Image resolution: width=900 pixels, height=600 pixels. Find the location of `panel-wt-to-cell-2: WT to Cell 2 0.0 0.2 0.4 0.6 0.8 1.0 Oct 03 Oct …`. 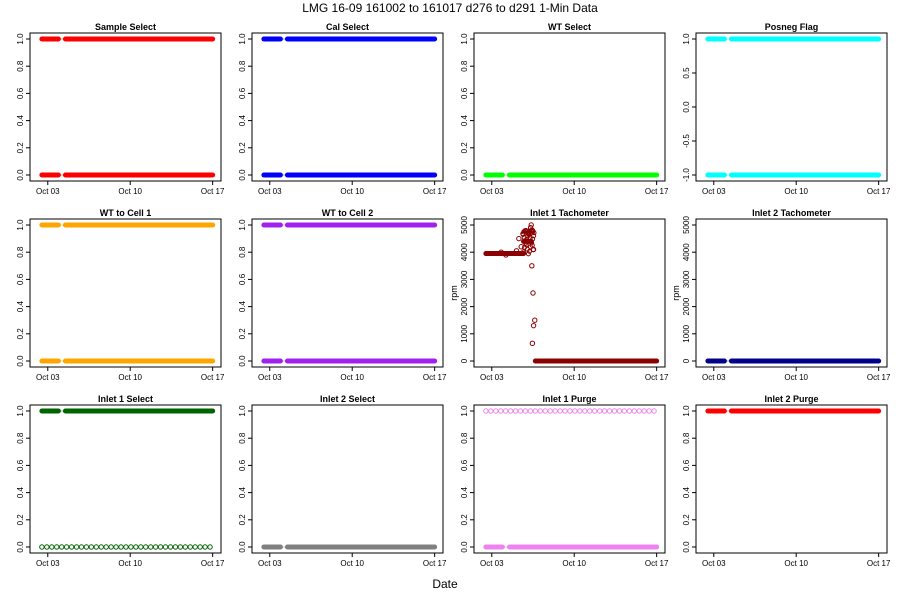

panel-wt-to-cell-2: WT to Cell 2 0.0 0.2 0.4 0.6 0.8 1.0 Oct 03 Oct … is located at coordinates (342, 295).